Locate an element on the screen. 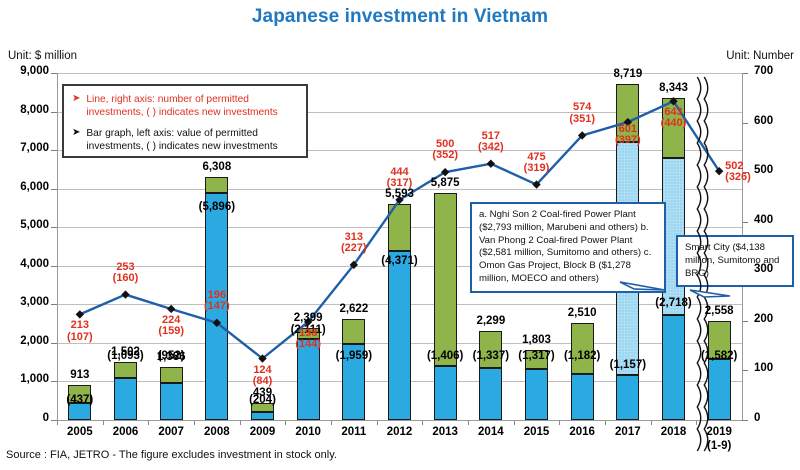 This screenshot has height=470, width=800. bar-2009 is located at coordinates (262, 411).